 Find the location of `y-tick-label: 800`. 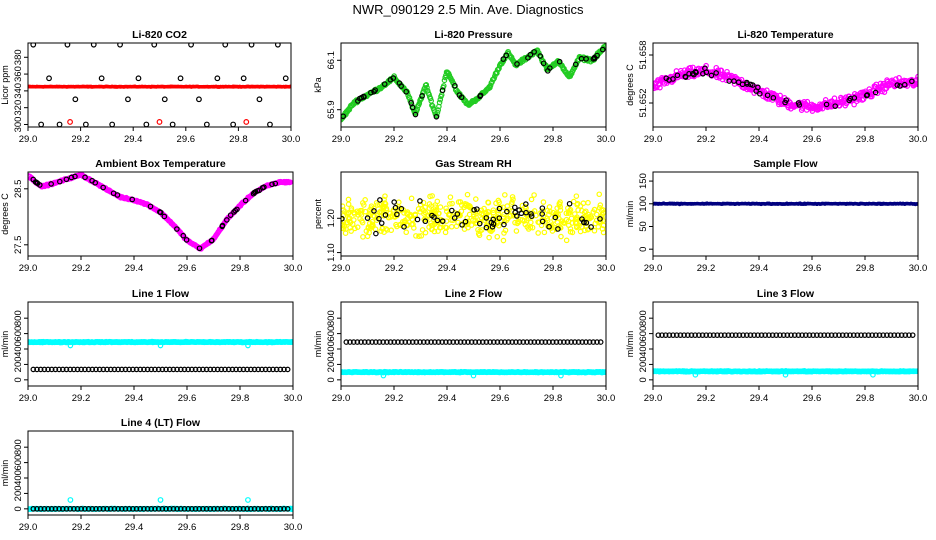

y-tick-label: 800 is located at coordinates (18, 447).